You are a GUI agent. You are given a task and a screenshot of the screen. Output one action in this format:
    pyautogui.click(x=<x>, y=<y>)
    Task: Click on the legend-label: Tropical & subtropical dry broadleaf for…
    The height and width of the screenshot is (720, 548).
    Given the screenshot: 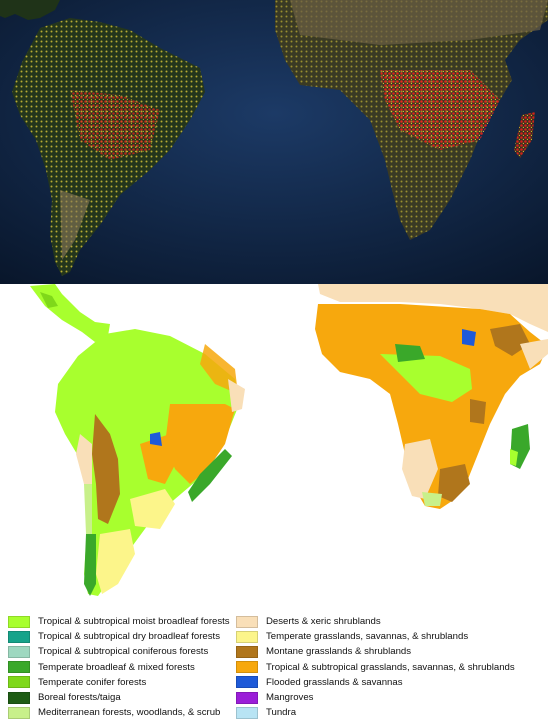 What is the action you would take?
    pyautogui.click(x=129, y=637)
    